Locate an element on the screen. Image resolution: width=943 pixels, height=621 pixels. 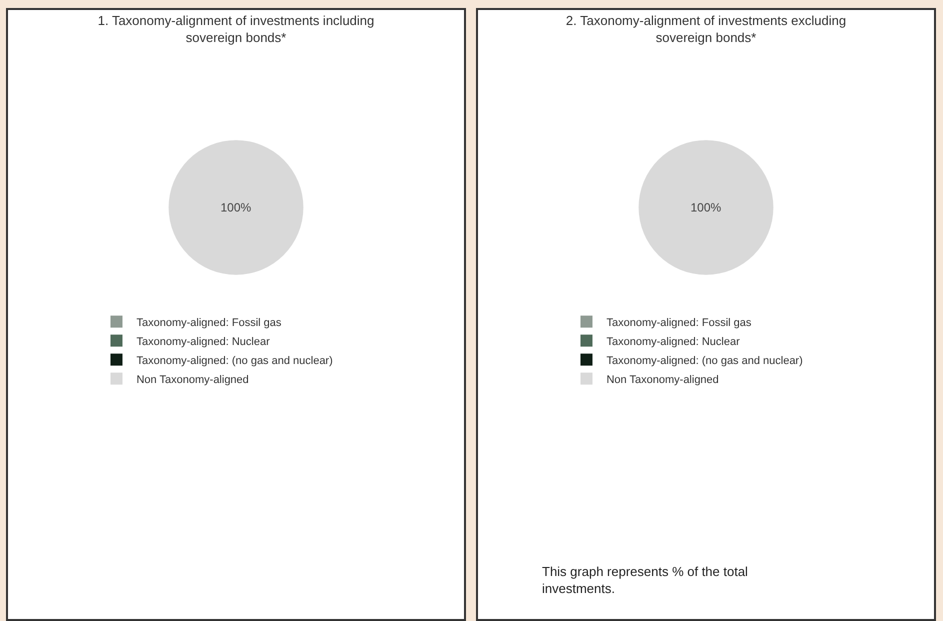
chart-title: 1. Taxonomy-alignment of investments including sovereign bonds* is located at coordinates (236, 29).